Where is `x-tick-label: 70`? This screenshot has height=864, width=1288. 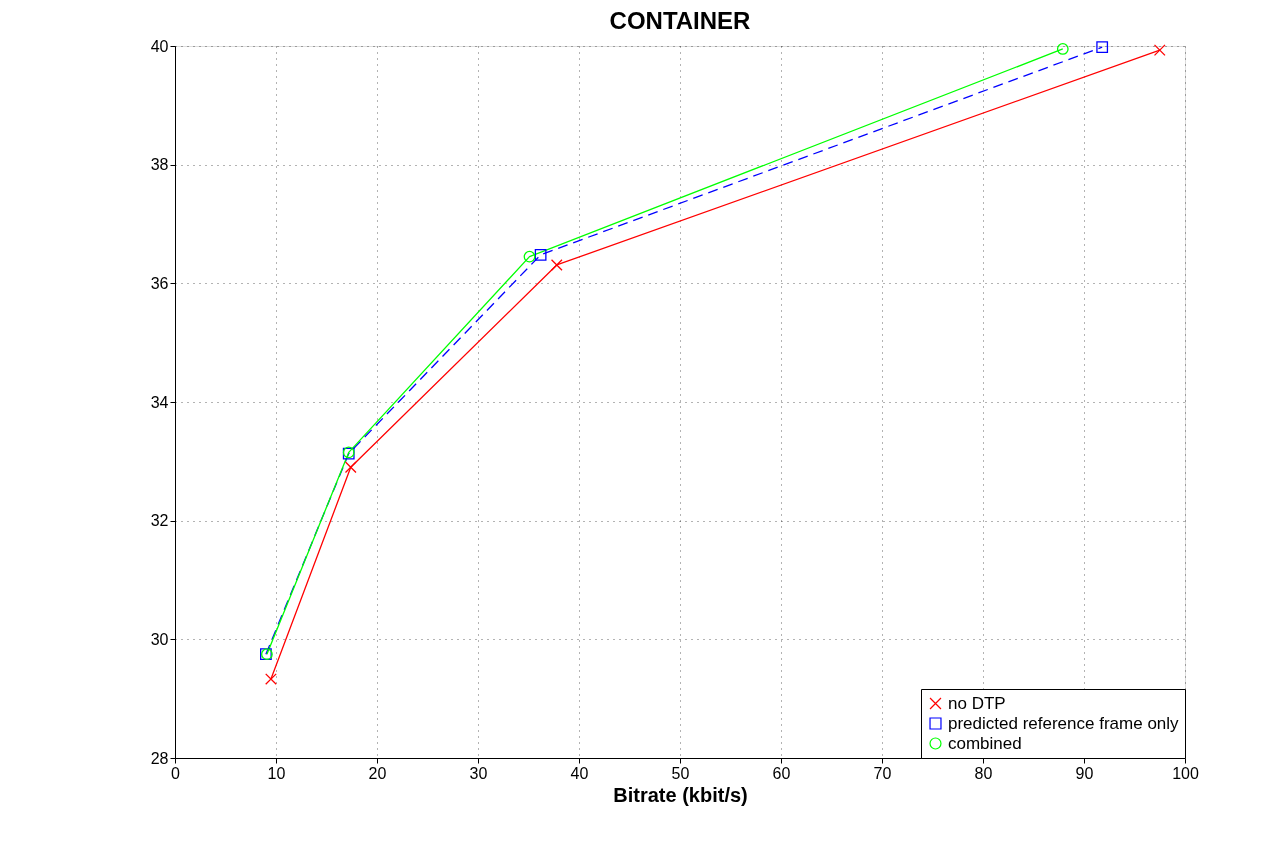 x-tick-label: 70 is located at coordinates (882, 773).